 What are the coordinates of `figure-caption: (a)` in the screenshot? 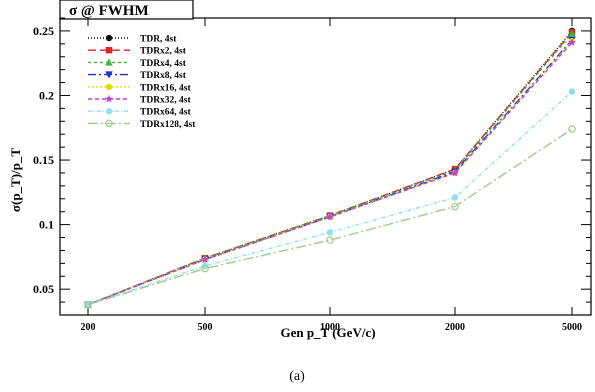 It's located at (297, 376).